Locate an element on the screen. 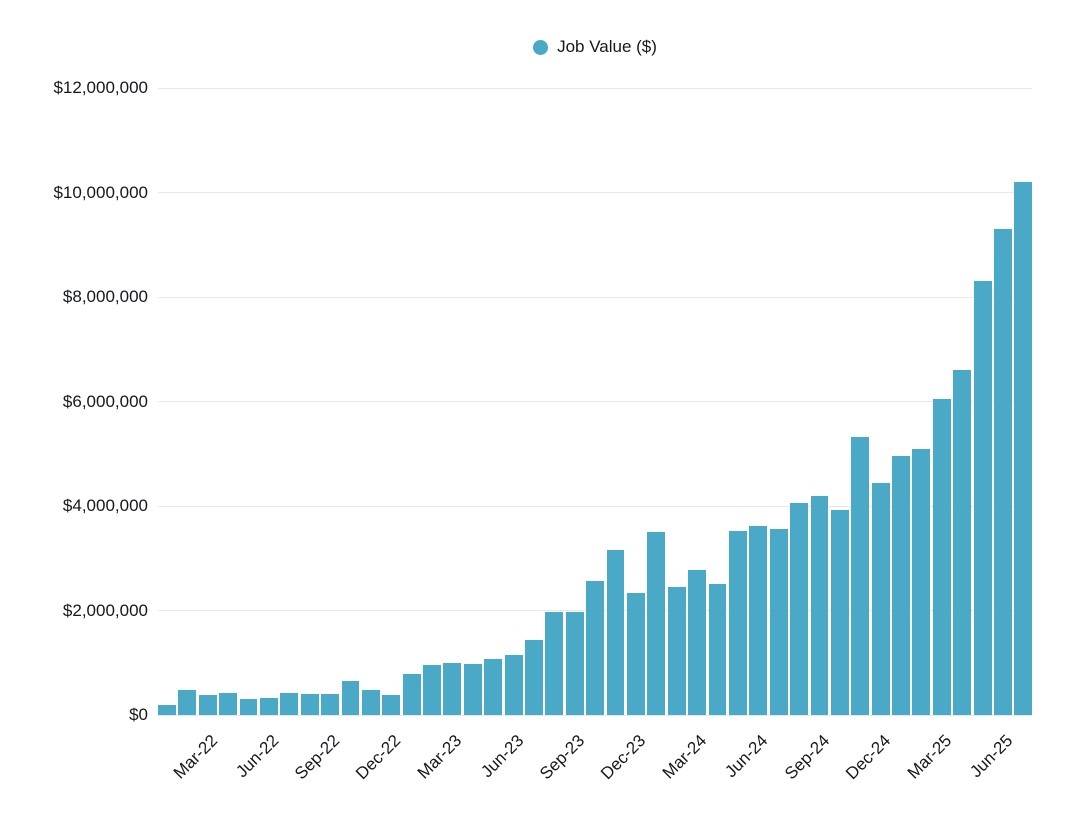 Image resolution: width=1082 pixels, height=816 pixels. y-tick-label: $0 is located at coordinates (138, 714).